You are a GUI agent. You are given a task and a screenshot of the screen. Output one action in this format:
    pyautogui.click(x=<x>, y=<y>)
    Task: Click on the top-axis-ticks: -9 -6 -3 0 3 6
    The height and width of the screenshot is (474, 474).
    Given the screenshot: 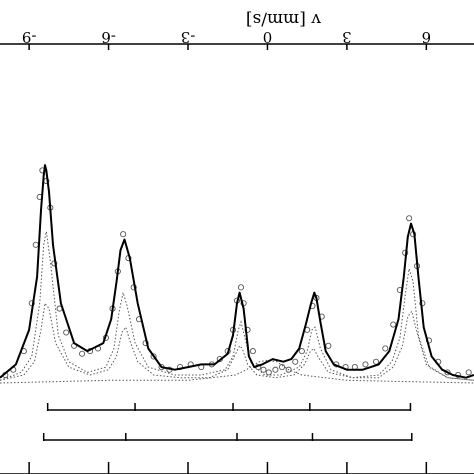 What is the action you would take?
    pyautogui.click(x=226, y=39)
    